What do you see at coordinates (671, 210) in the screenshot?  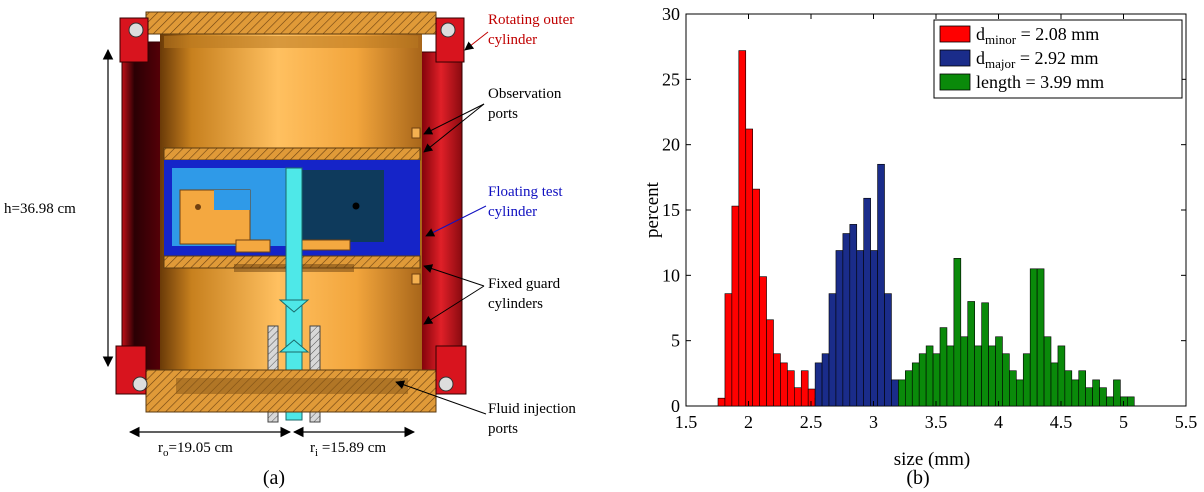 I see `y-tick-label: 15` at bounding box center [671, 210].